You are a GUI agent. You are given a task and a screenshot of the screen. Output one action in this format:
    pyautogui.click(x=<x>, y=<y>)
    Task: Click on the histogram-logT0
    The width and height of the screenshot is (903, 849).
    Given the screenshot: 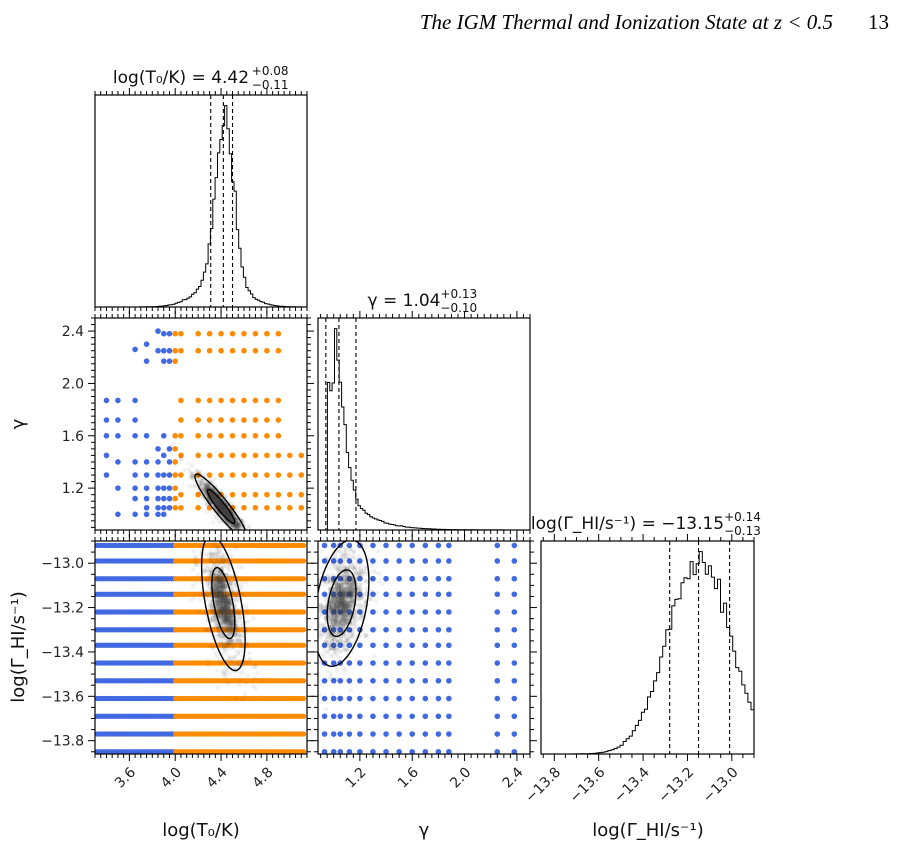 What is the action you would take?
    pyautogui.click(x=201, y=201)
    